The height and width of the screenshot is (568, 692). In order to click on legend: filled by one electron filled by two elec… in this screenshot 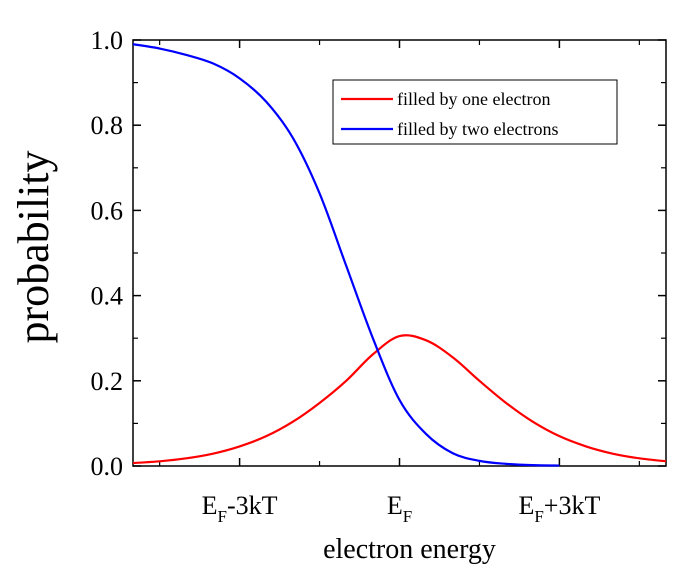, I will do `click(475, 112)`.